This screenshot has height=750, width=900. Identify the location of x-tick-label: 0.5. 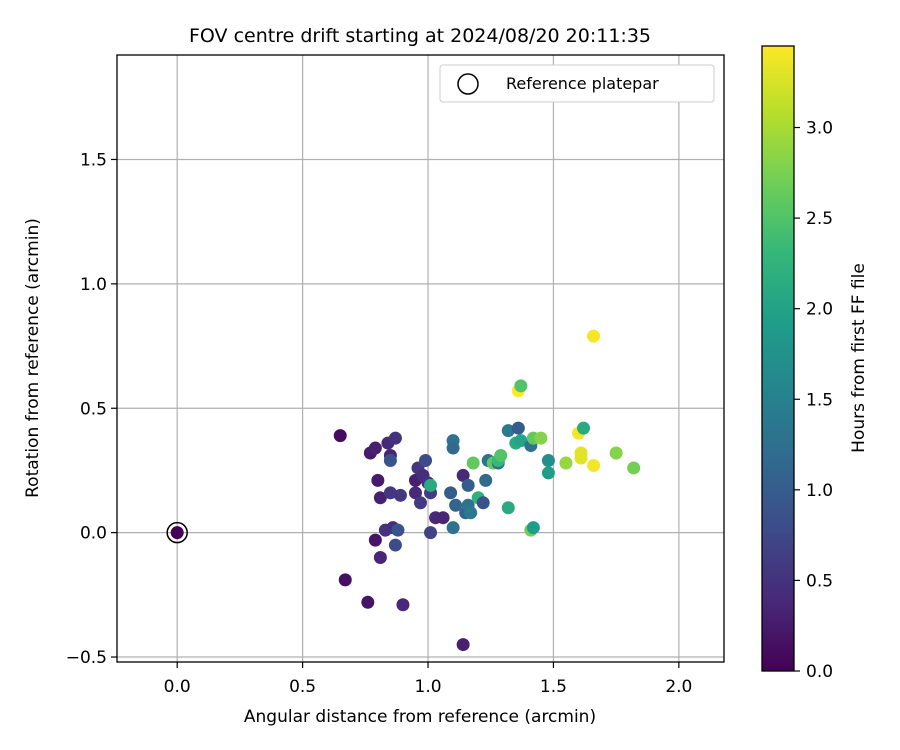
(302, 687).